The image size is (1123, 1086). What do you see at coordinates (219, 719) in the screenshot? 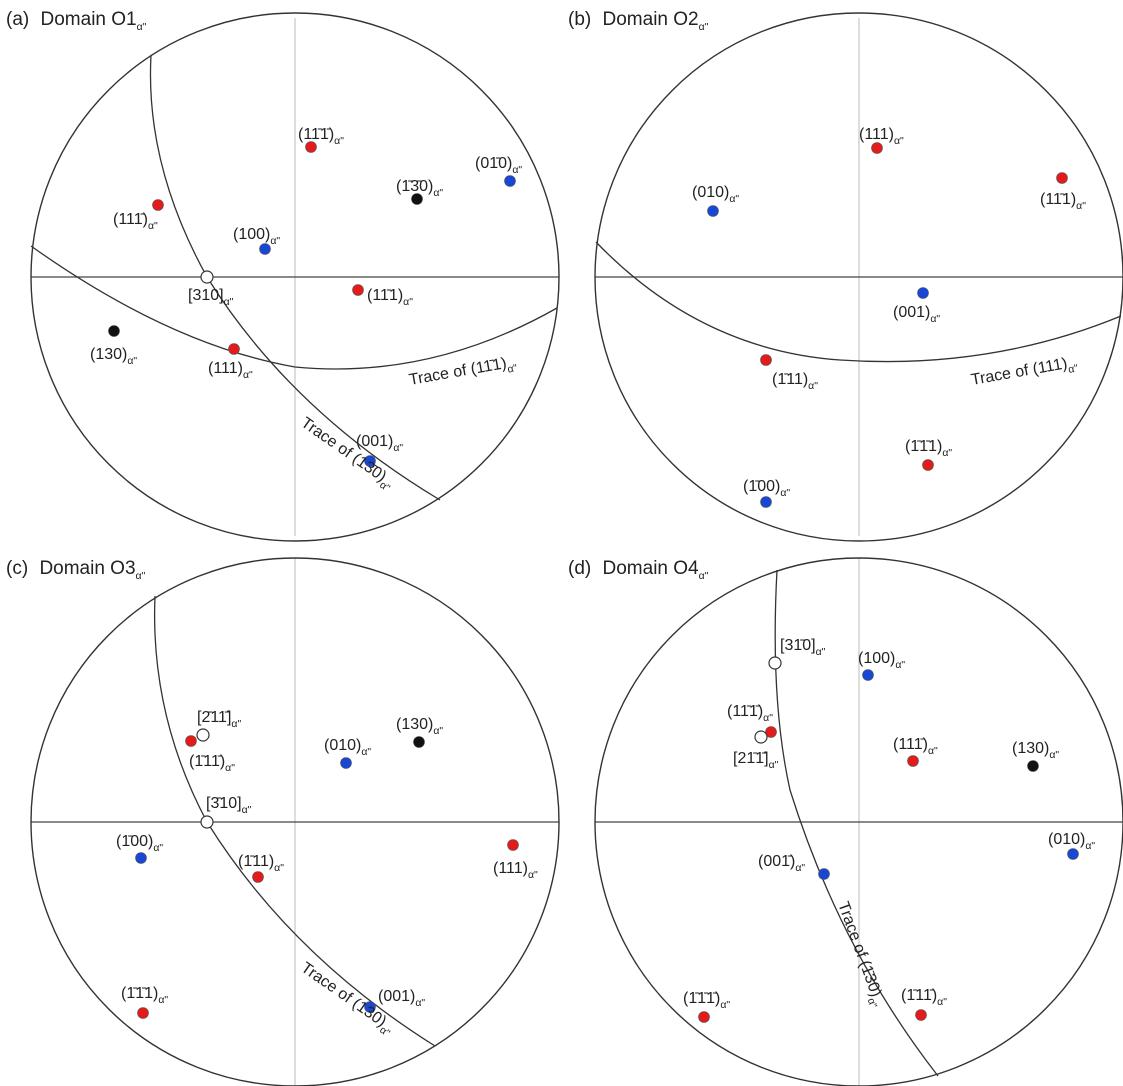
I see `svg-text: [2̄11̄]α"` at bounding box center [219, 719].